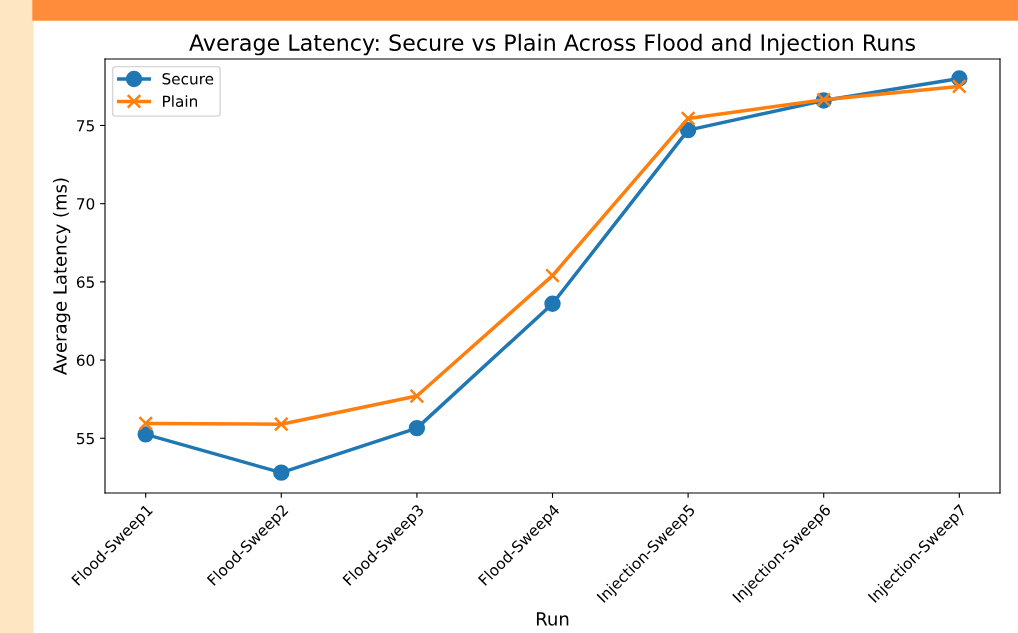 This screenshot has width=1018, height=633. I want to click on y-tick-label: 65, so click(85, 282).